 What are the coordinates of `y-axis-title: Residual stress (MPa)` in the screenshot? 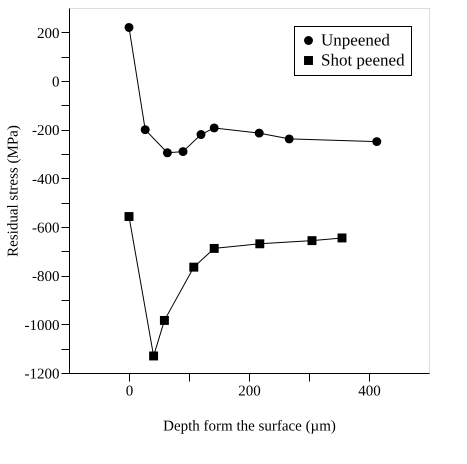 It's located at (14, 191).